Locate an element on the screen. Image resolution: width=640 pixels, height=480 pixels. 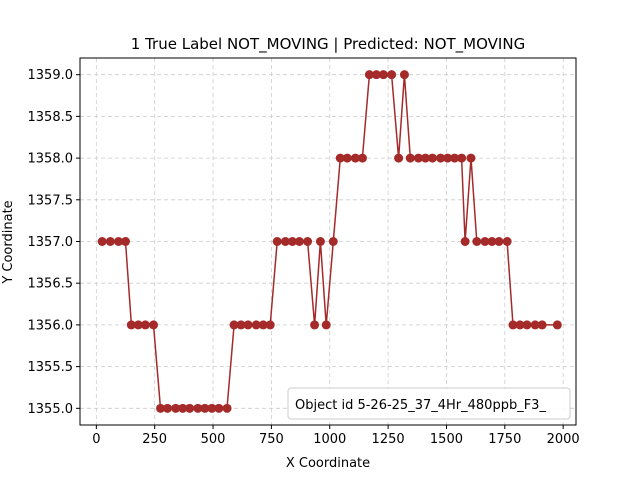
x-tick-label: 750 is located at coordinates (271, 439).